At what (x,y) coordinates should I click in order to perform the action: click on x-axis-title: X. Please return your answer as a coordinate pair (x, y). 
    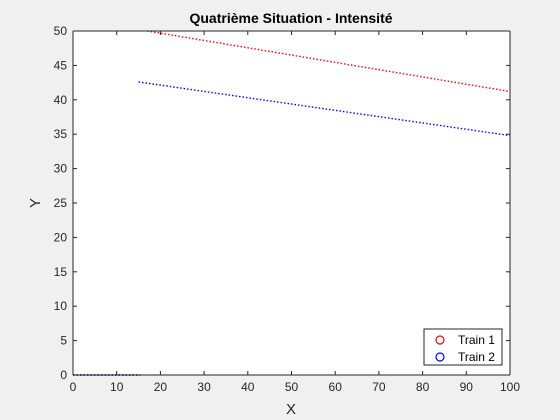
    Looking at the image, I should click on (291, 409).